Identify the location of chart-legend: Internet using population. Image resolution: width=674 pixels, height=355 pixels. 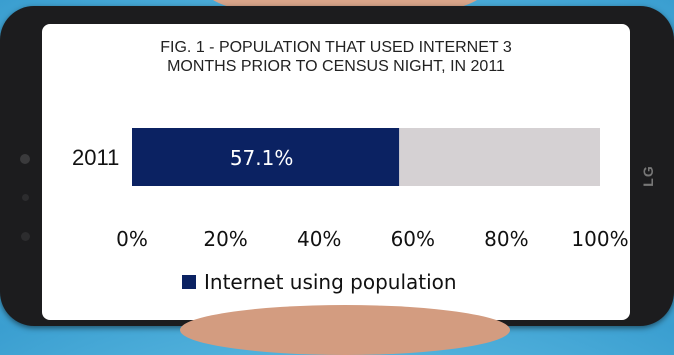
(319, 282).